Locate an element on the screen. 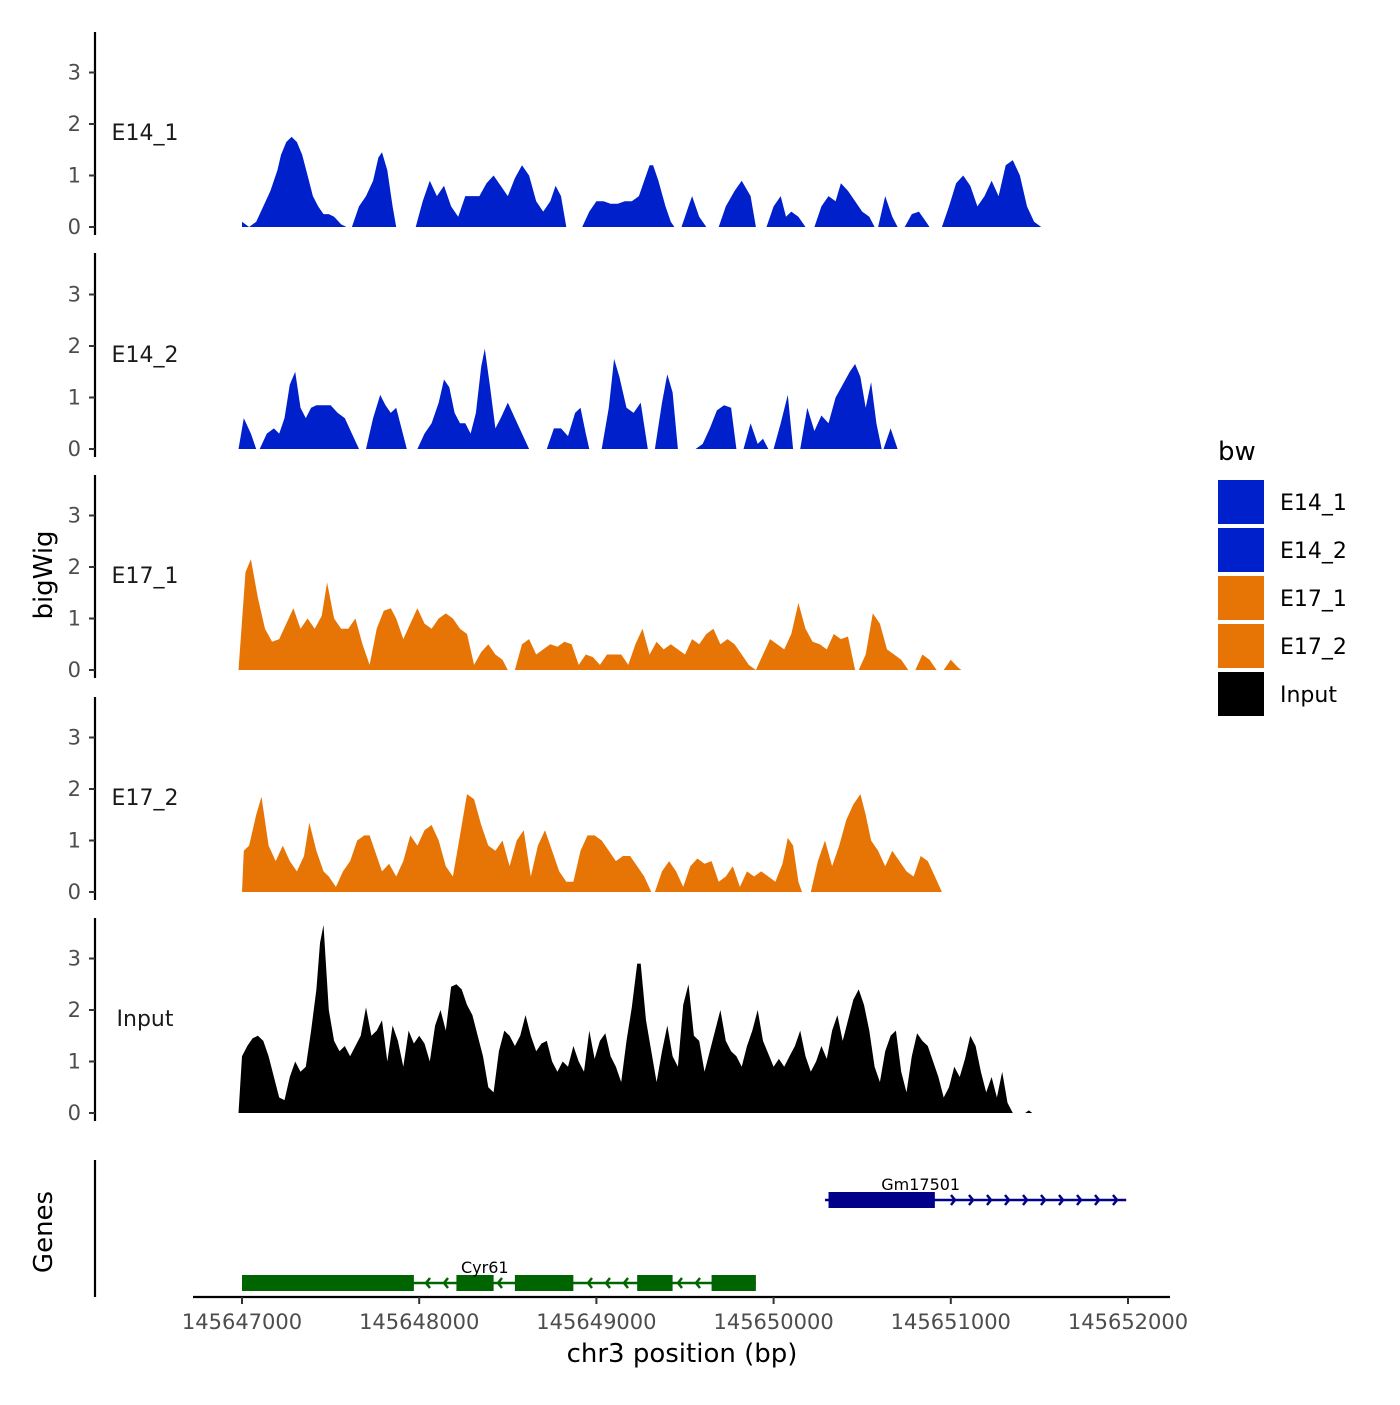  legend-item-e17-2: E17_2 is located at coordinates (1282, 646).